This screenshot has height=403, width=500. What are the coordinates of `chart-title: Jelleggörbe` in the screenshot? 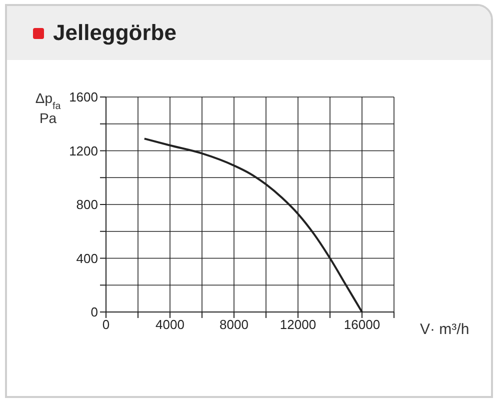 It's located at (114, 33).